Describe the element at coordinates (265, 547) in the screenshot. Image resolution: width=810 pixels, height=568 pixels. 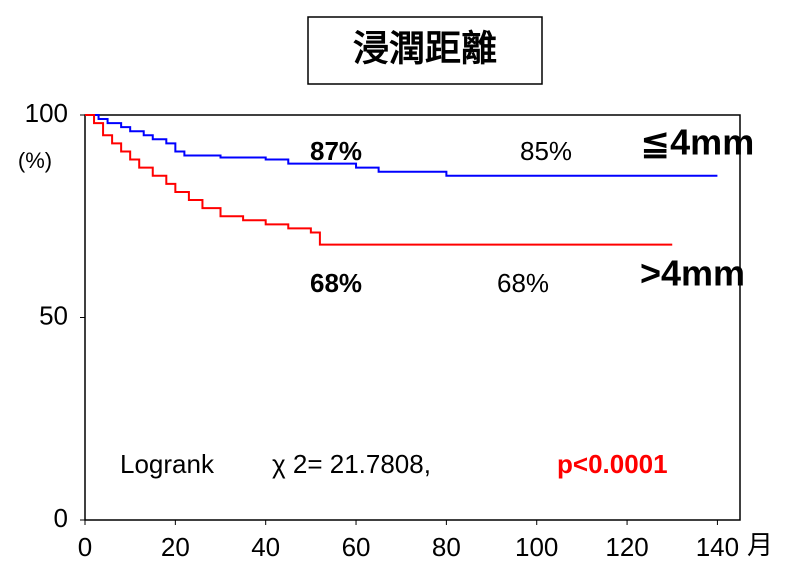
I see `x-tick-label: 40` at that location.